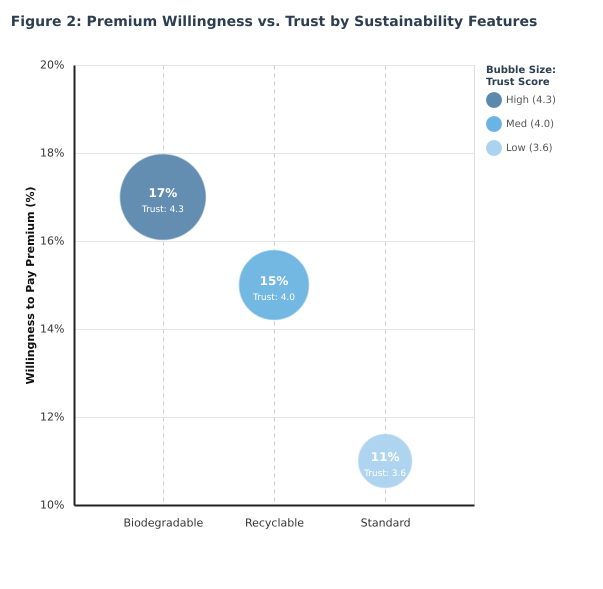 The width and height of the screenshot is (603, 589). Describe the element at coordinates (274, 22) in the screenshot. I see `chart-title: Figure 2: Premium Willingness vs. Trust by Sustainability Features` at that location.